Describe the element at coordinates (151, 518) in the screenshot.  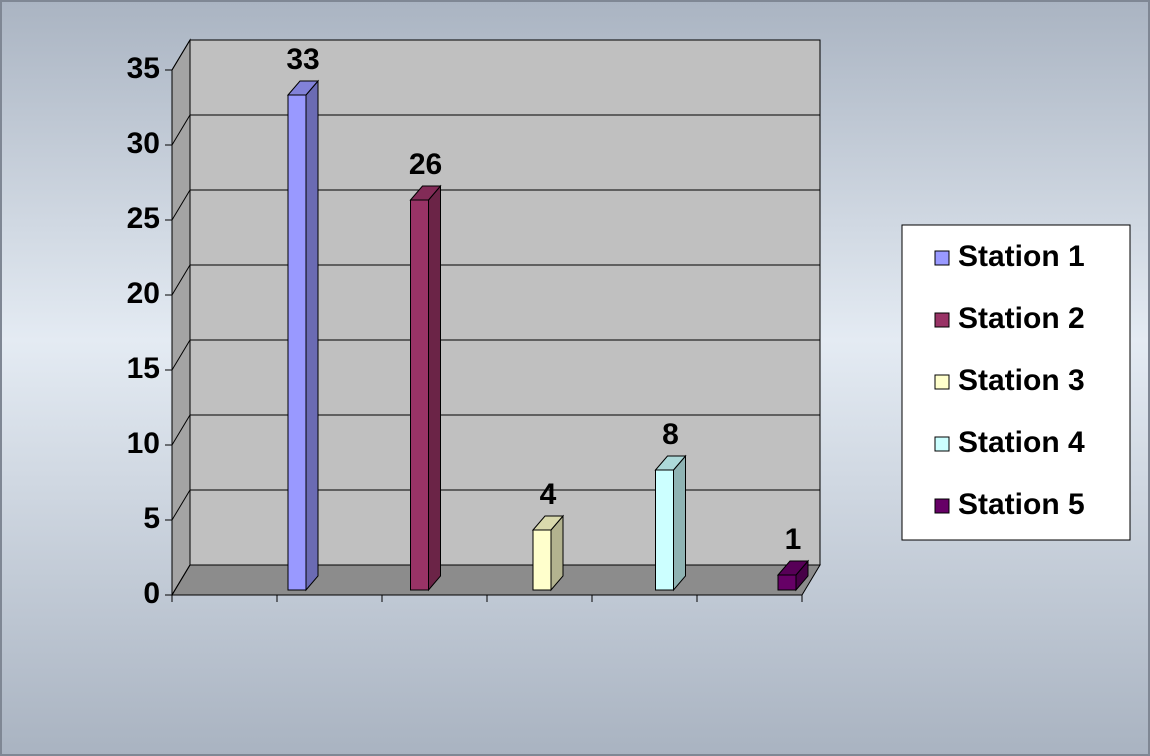
I see `y-tick-label: 5` at that location.